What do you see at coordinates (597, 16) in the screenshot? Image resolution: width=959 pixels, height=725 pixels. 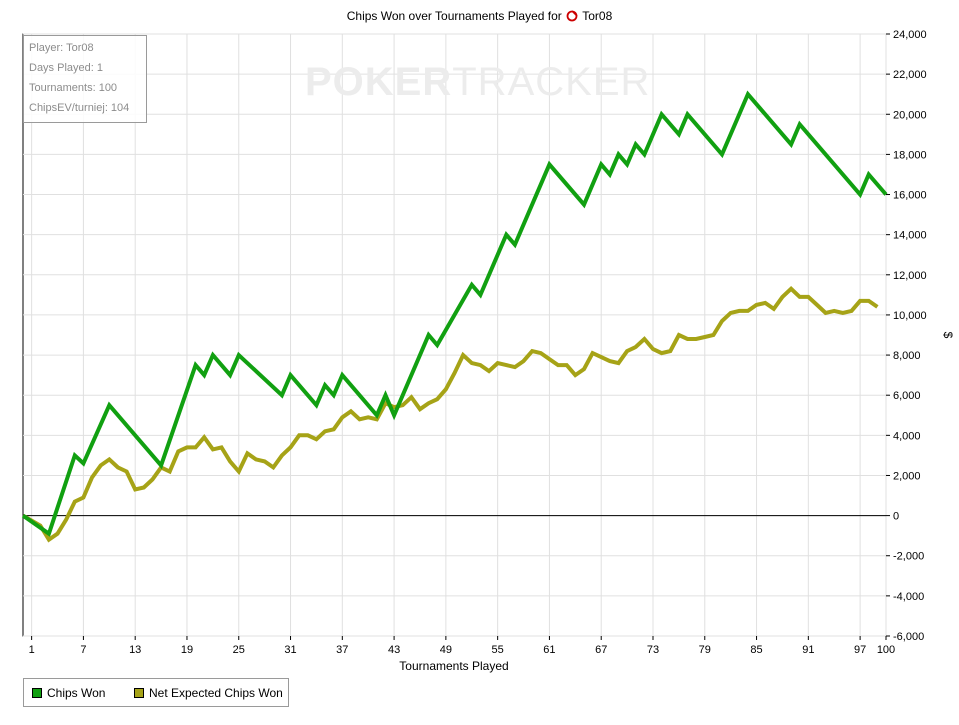 I see `chart-title-player: Tor08` at bounding box center [597, 16].